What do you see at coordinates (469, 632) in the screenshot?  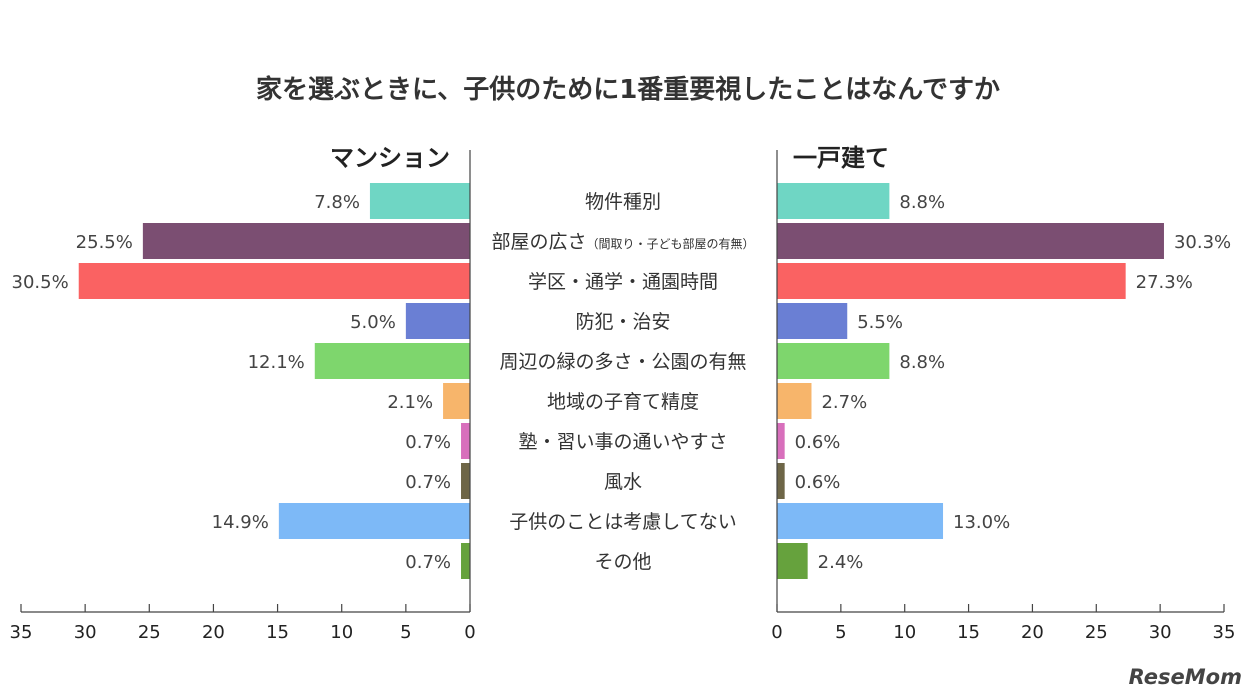 I see `left-x-tick-label: 0` at bounding box center [469, 632].